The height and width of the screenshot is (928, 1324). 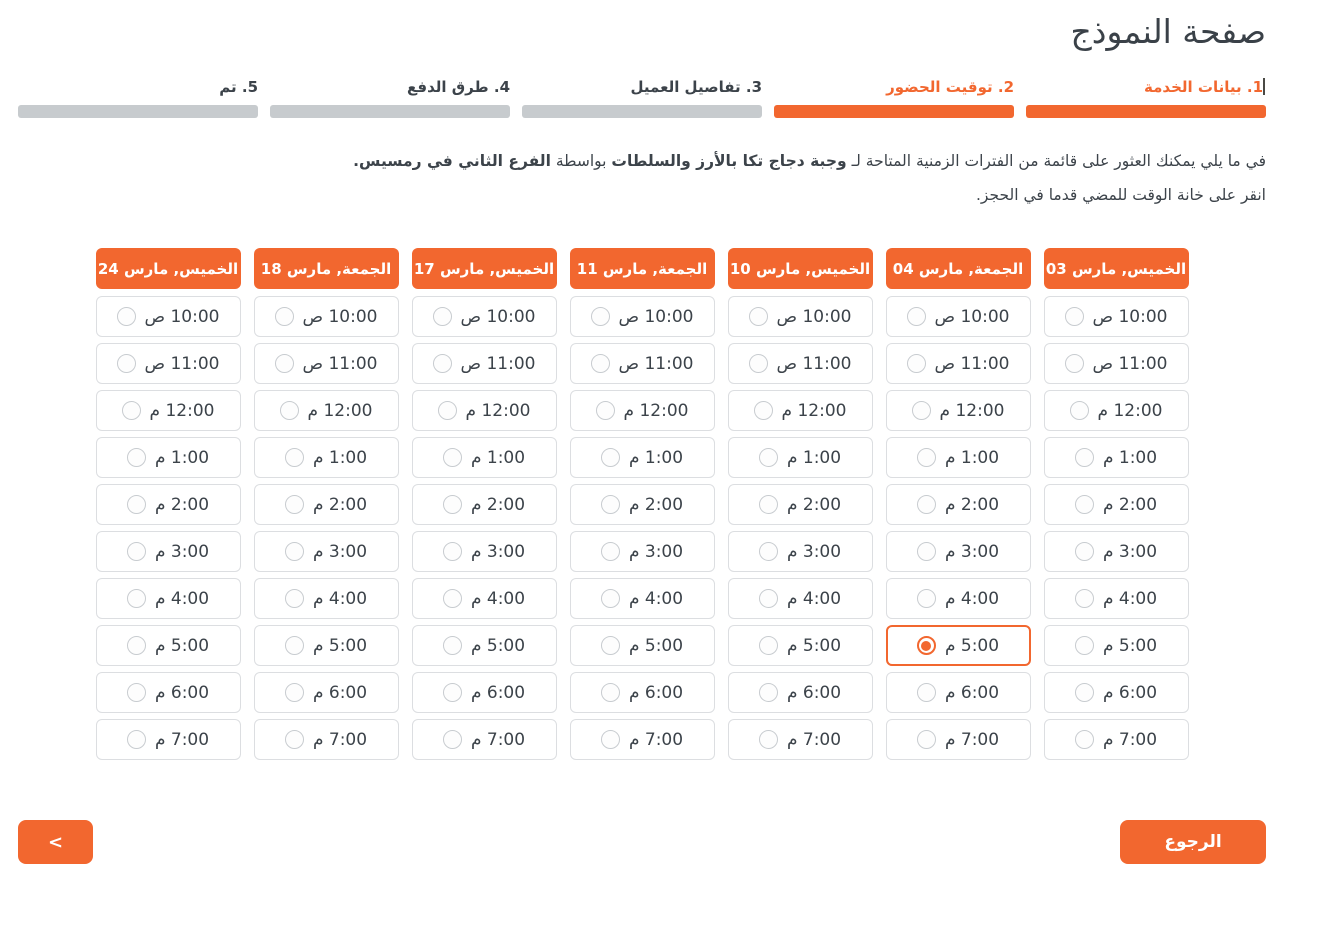 I want to click on time-label: 11:00 ص, so click(x=498, y=363).